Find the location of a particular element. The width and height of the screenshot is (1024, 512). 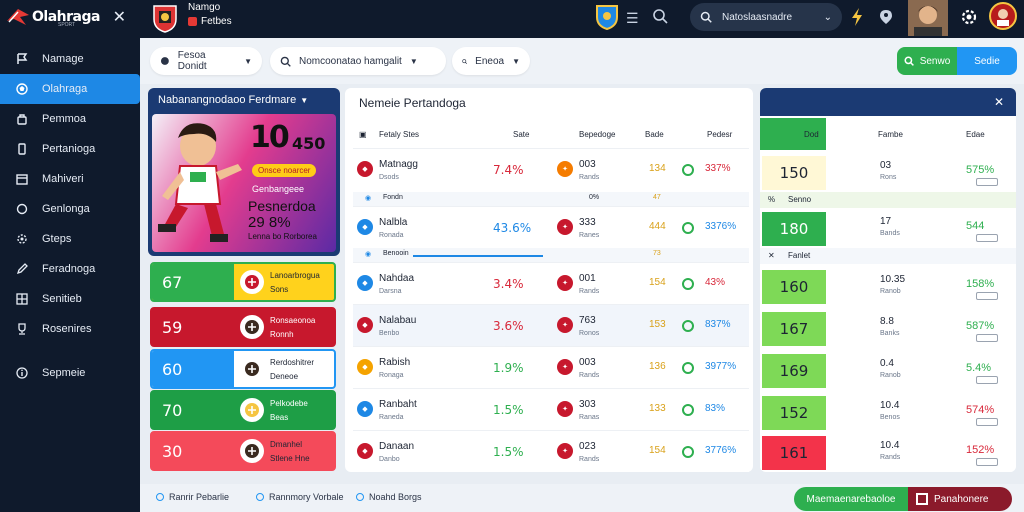

quick-card-info: Lanoarbrogua Sons is located at coordinates (284, 282).